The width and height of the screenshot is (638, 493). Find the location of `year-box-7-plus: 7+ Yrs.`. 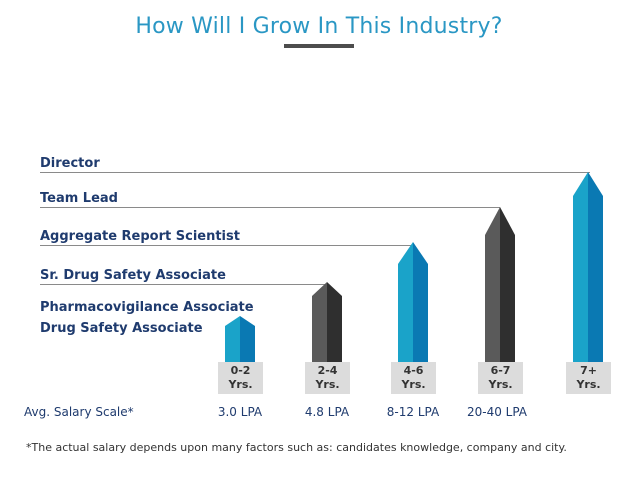

year-box-7-plus: 7+ Yrs. is located at coordinates (588, 378).